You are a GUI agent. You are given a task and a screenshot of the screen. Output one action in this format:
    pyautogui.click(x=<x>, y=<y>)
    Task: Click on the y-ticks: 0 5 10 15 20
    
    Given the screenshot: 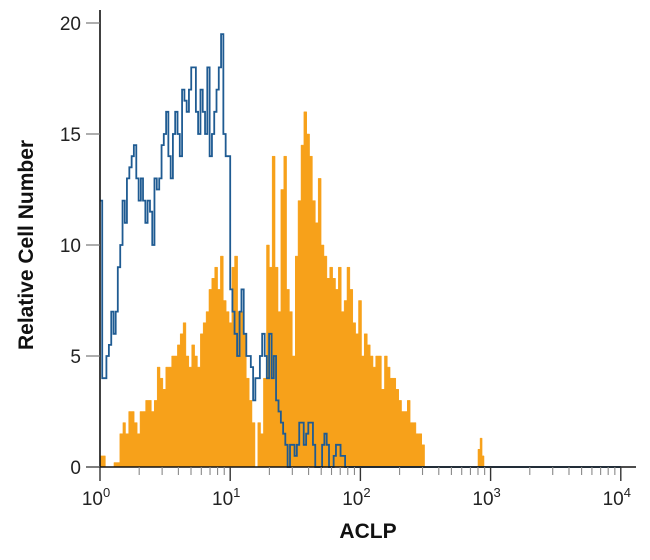 What is the action you would take?
    pyautogui.click(x=80, y=246)
    